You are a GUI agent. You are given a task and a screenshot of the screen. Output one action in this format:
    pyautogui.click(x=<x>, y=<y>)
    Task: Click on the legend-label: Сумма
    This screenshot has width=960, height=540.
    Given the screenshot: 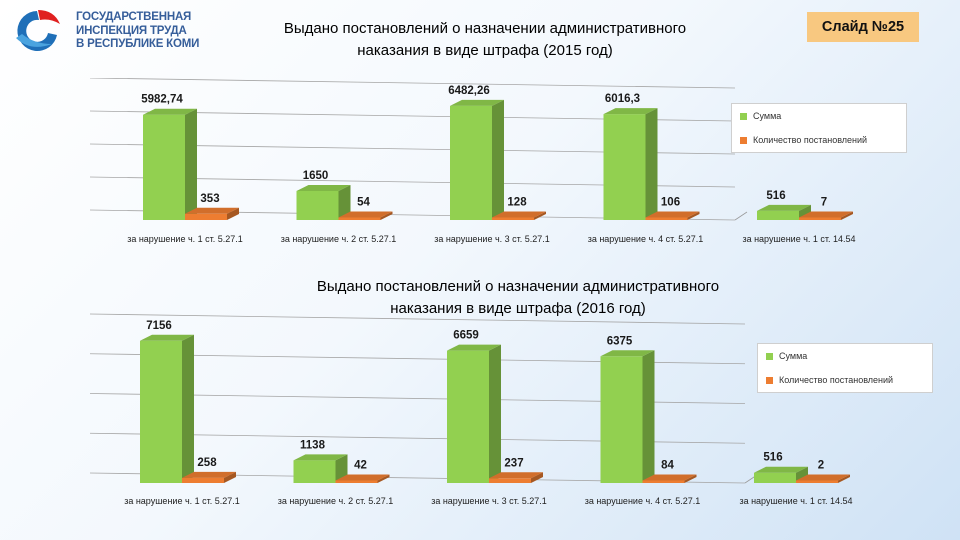 What is the action you would take?
    pyautogui.click(x=793, y=356)
    